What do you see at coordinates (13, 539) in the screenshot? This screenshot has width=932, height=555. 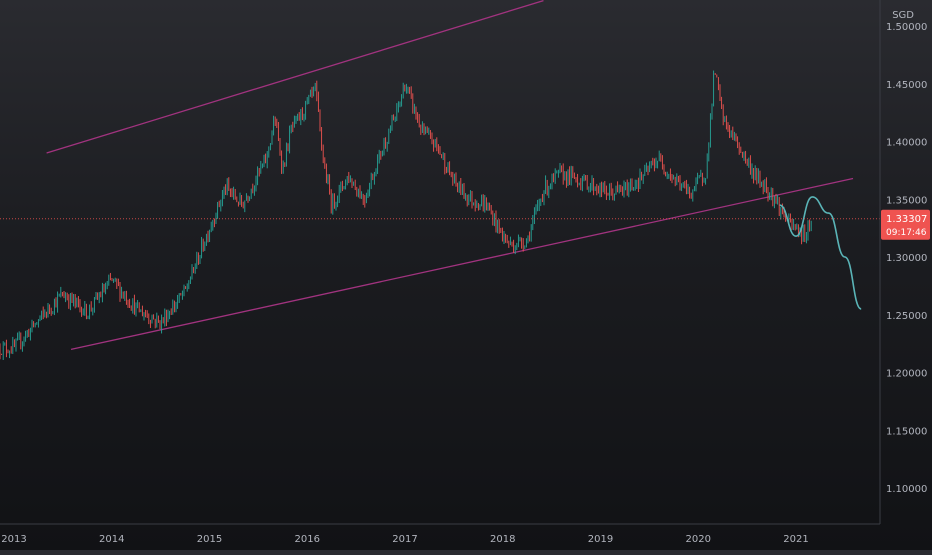 I see `x-tick-label: 2013` at bounding box center [13, 539].